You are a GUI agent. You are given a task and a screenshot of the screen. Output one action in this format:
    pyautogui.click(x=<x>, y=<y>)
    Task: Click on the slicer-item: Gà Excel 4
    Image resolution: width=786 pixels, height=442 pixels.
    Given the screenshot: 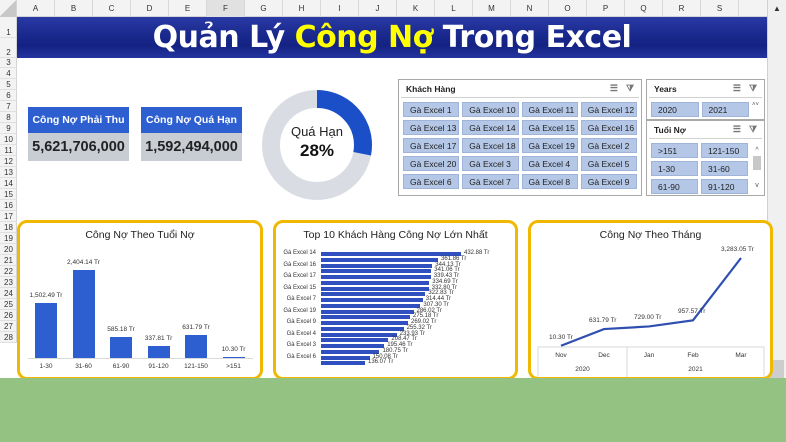 What is the action you would take?
    pyautogui.click(x=549, y=163)
    